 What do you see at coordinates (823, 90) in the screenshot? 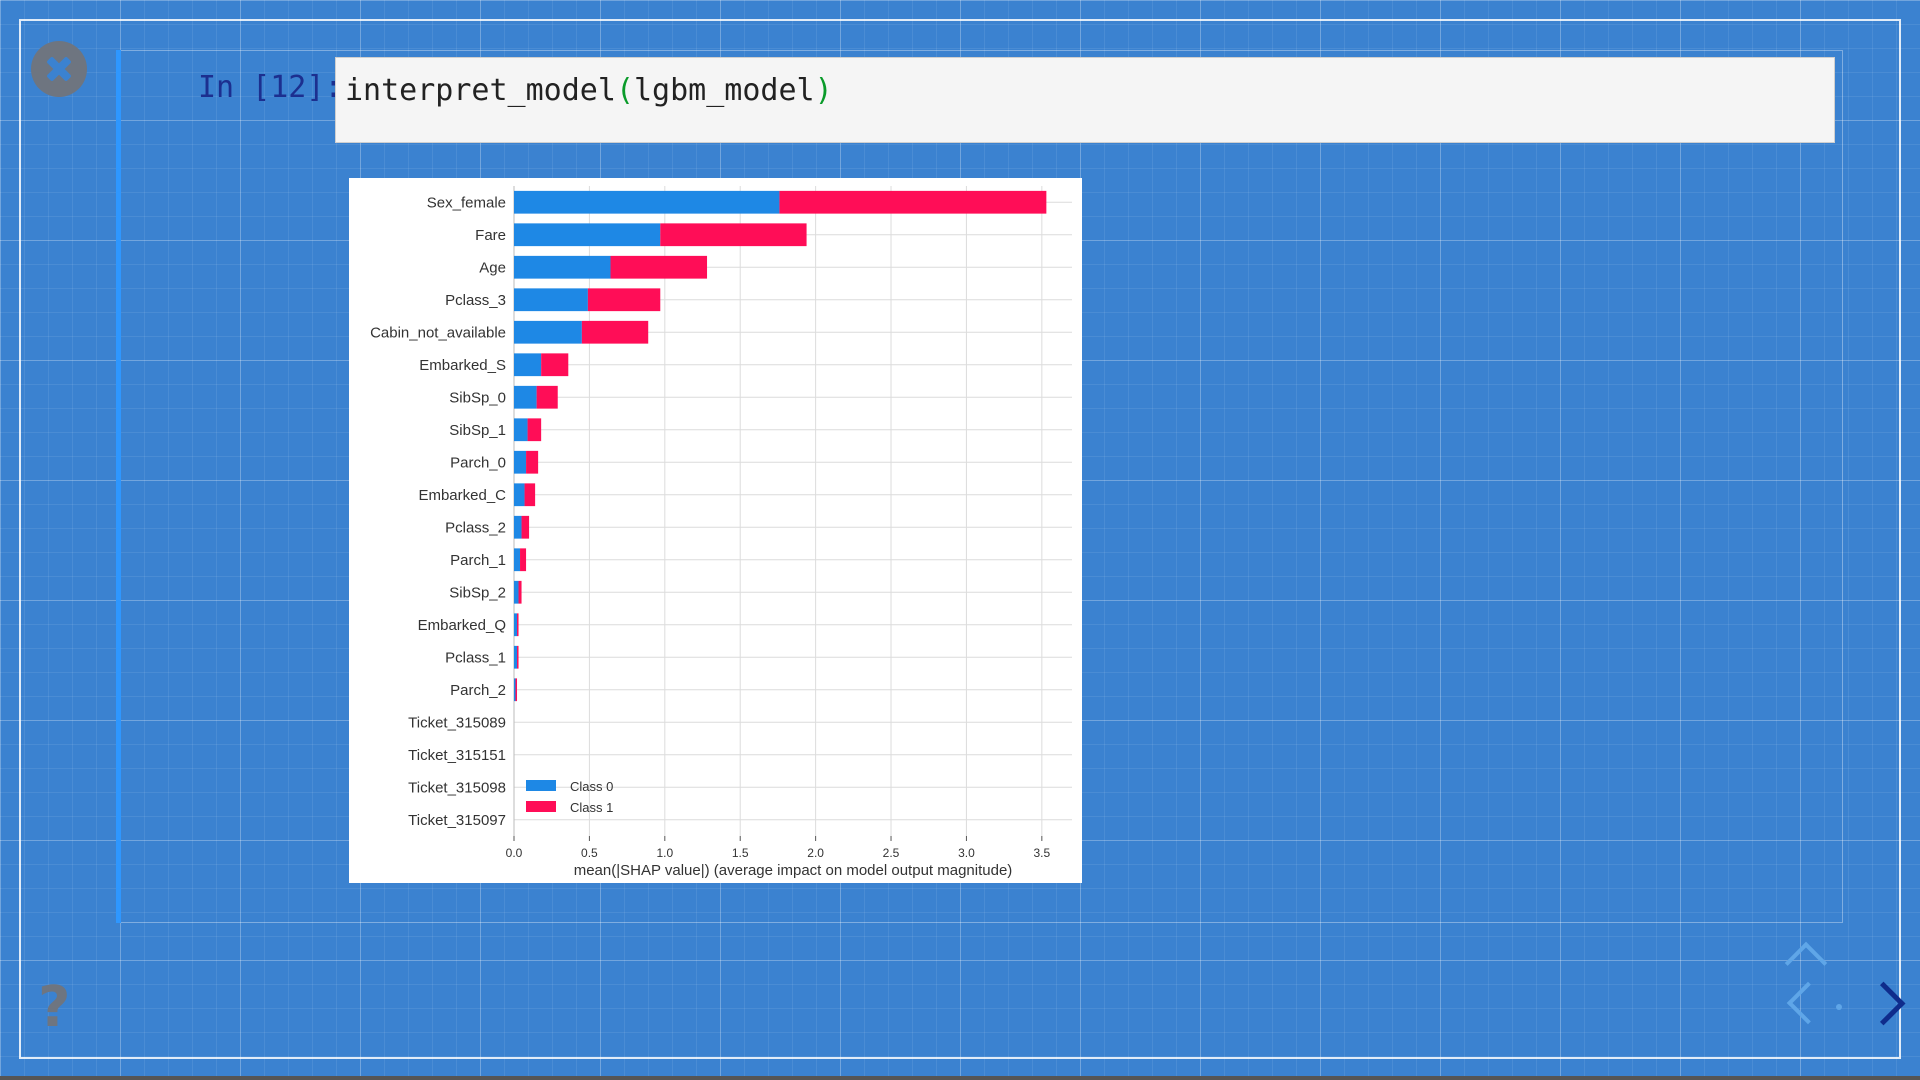
I see `code-paren-close: )` at bounding box center [823, 90].